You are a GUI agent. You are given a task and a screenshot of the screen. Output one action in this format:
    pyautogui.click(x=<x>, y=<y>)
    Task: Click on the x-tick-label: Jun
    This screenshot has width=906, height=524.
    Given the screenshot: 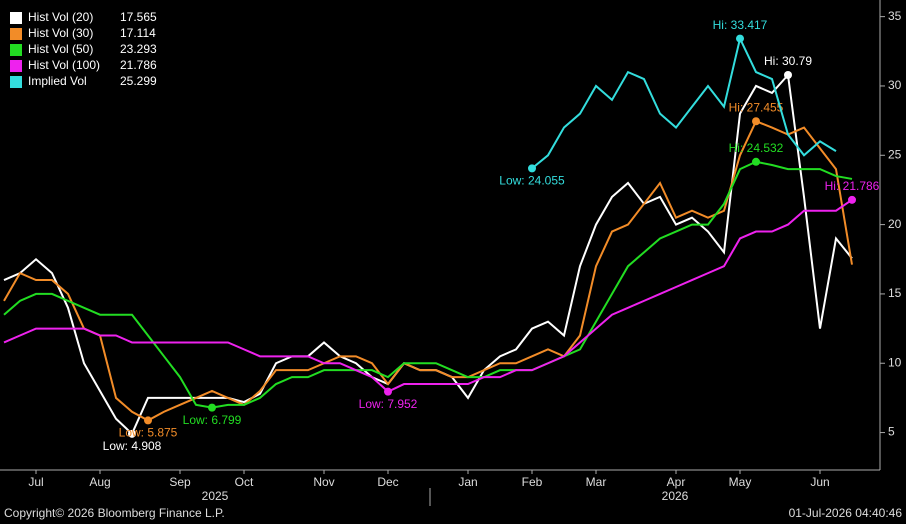 What is the action you would take?
    pyautogui.click(x=819, y=482)
    